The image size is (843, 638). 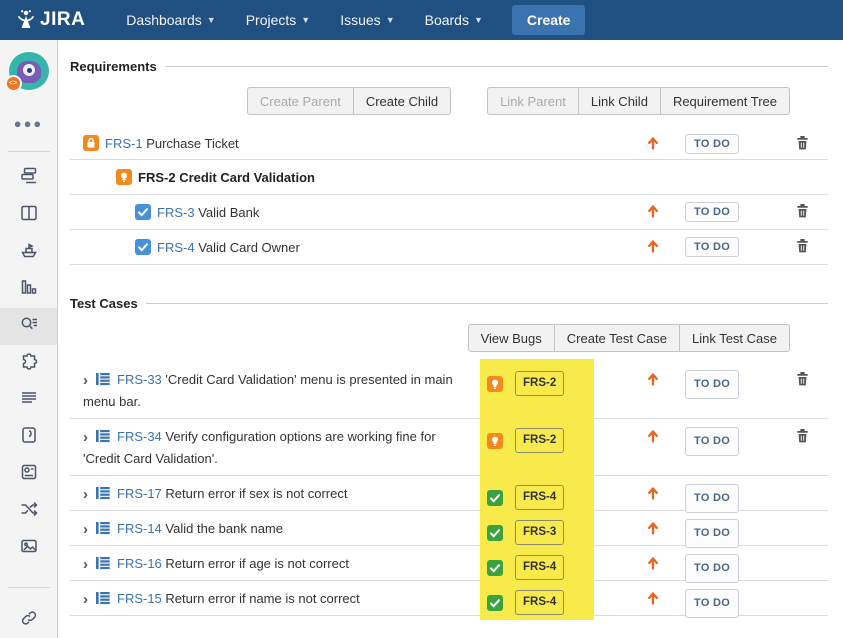 I want to click on issue-key-link: FRS-34, so click(x=139, y=436).